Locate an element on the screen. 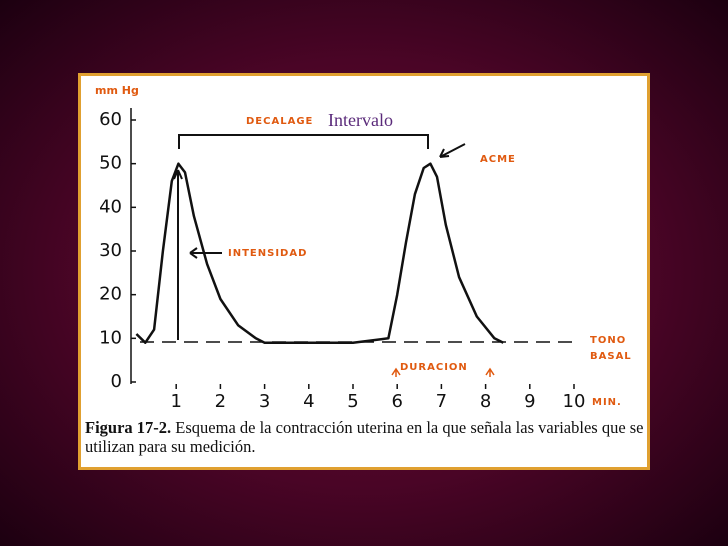 The width and height of the screenshot is (728, 546). x-tick-label: 1 is located at coordinates (175, 401).